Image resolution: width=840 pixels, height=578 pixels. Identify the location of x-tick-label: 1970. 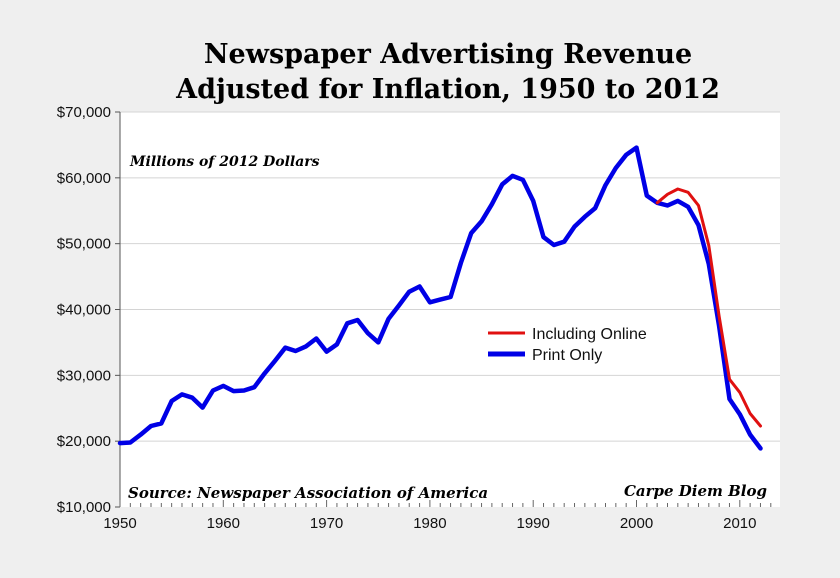
(326, 523).